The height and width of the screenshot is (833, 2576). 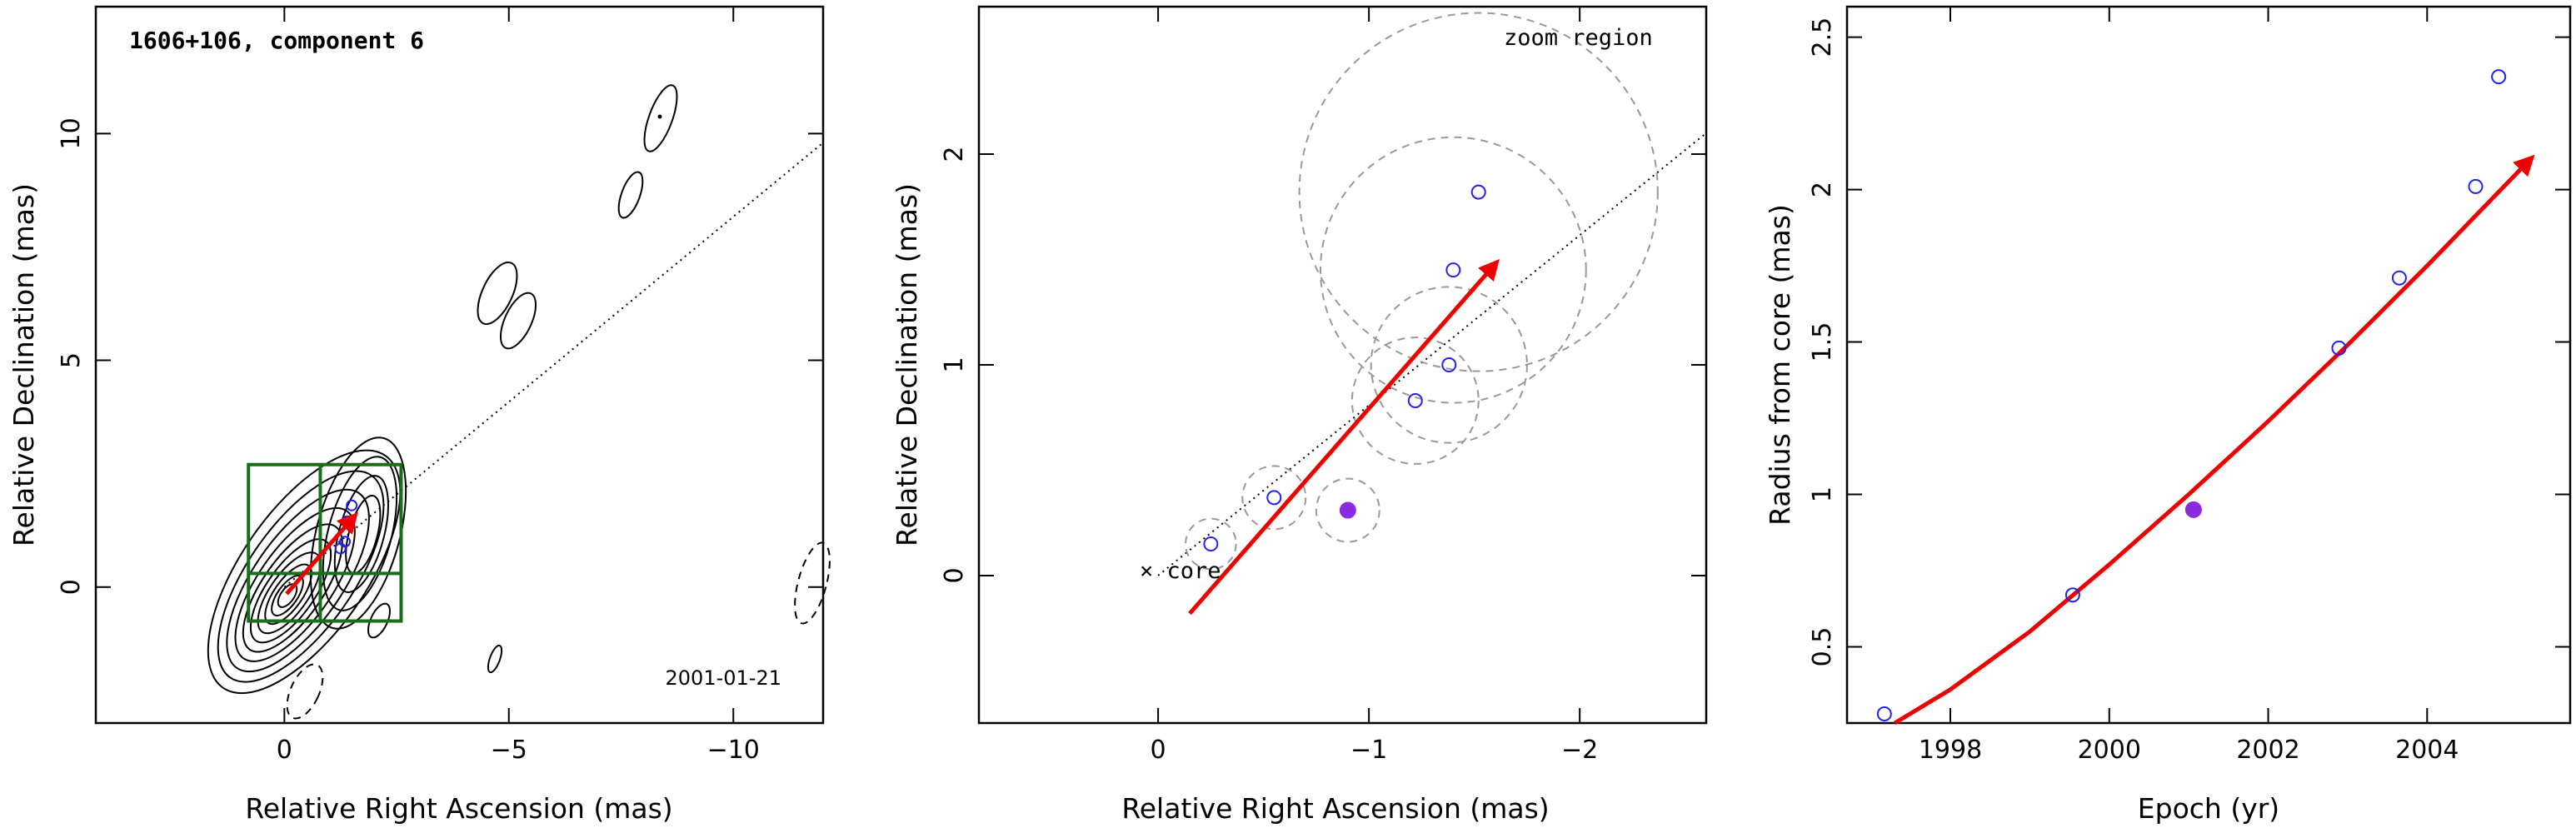 I want to click on data-point-filled, so click(x=2193, y=509).